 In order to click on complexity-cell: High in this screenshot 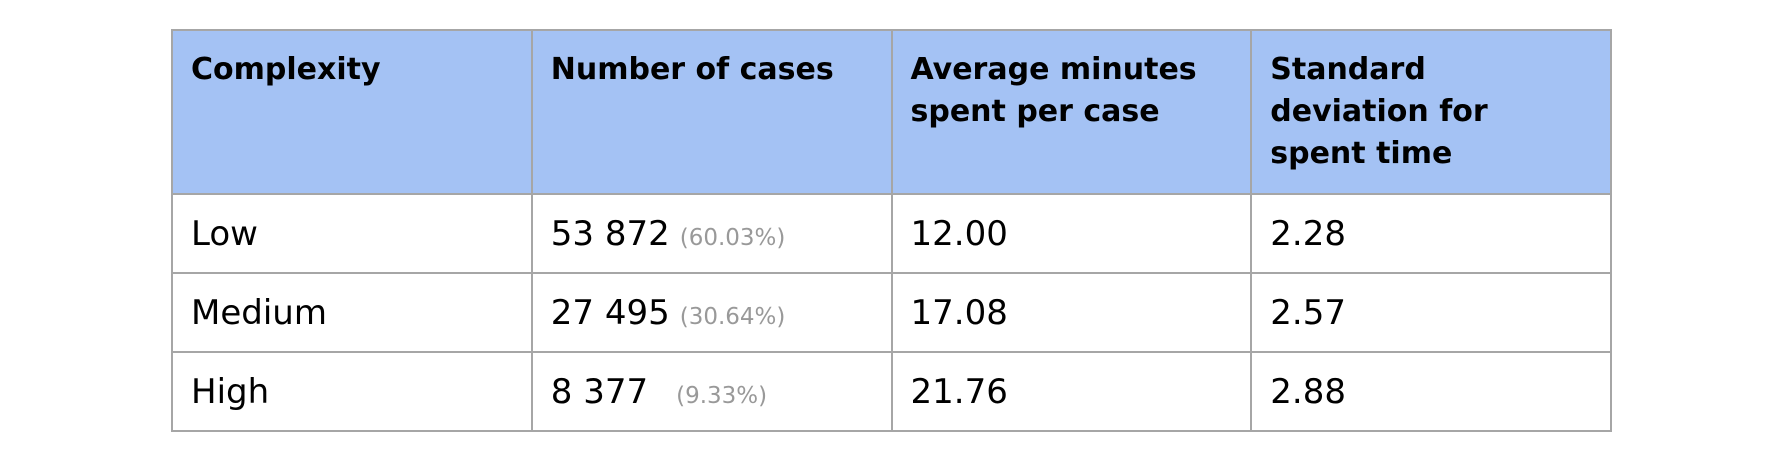, I will do `click(352, 391)`.